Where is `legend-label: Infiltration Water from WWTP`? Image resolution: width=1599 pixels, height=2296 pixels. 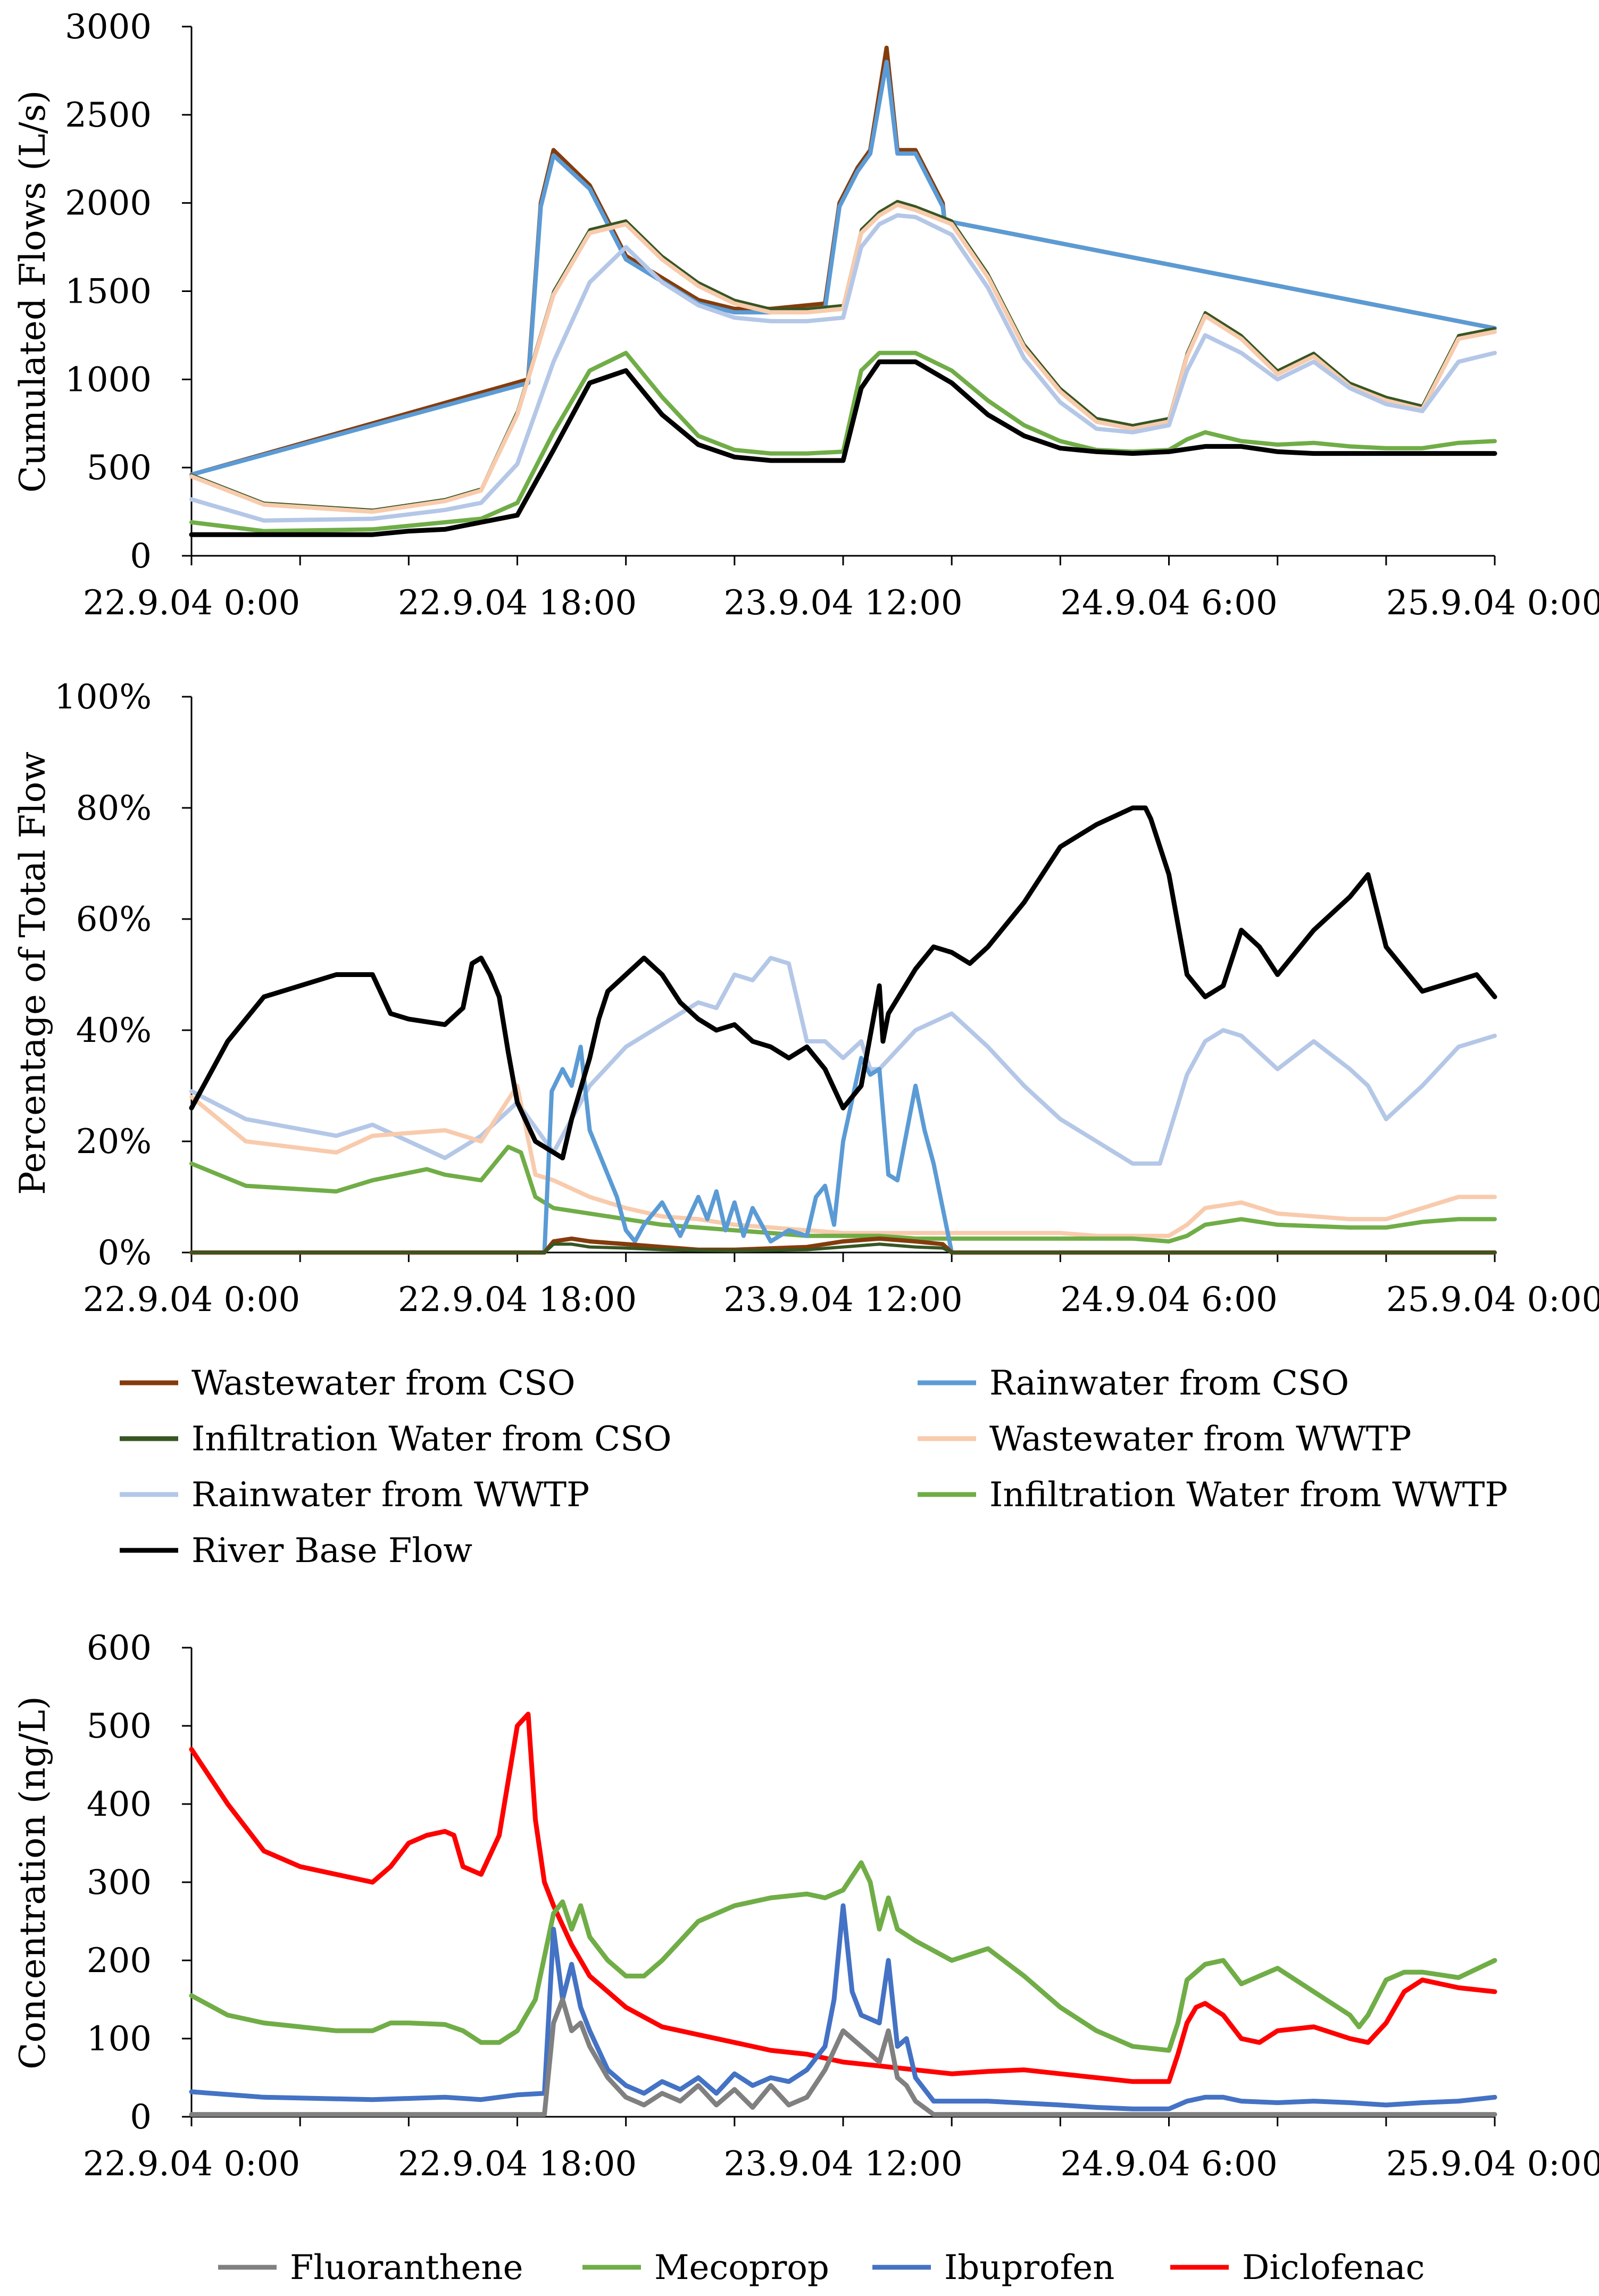 legend-label: Infiltration Water from WWTP is located at coordinates (1248, 1495).